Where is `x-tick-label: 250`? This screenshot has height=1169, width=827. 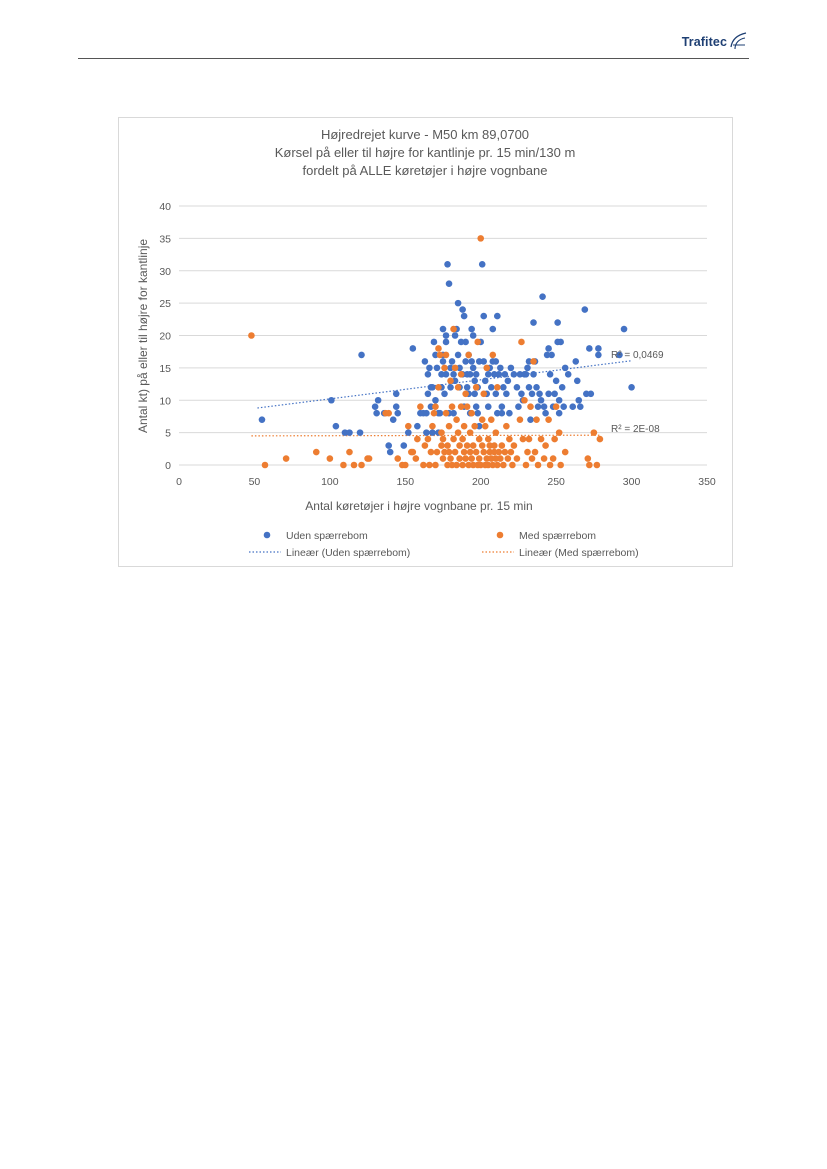 x-tick-label: 250 is located at coordinates (556, 482).